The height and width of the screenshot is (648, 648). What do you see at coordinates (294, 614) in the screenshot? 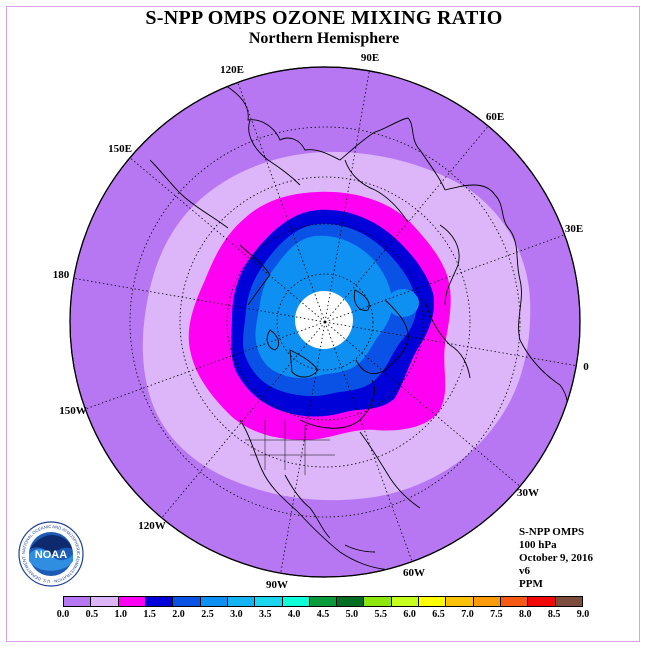
I see `colorbar-tick-label: 4.0` at bounding box center [294, 614].